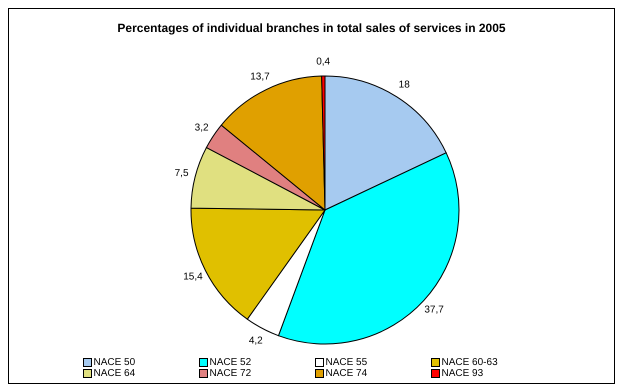  What do you see at coordinates (347, 362) in the screenshot?
I see `legend-label: NACE 55` at bounding box center [347, 362].